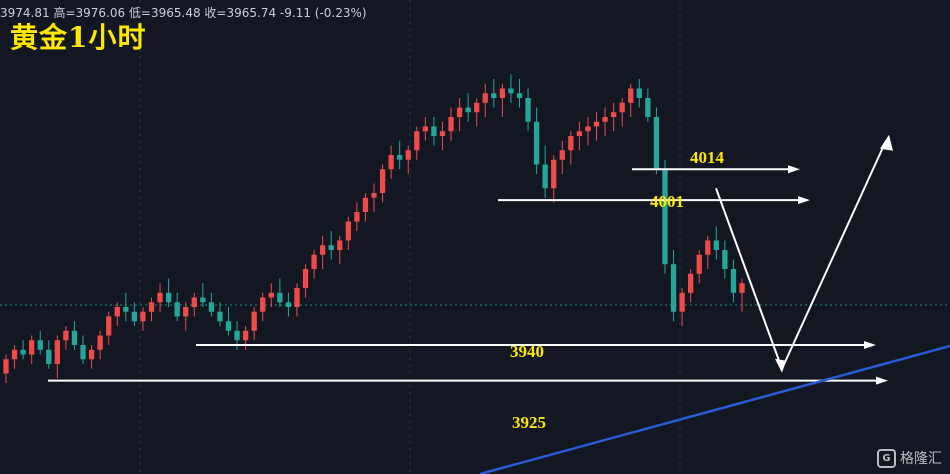 The width and height of the screenshot is (950, 474). I want to click on level-label-4014: 4014, so click(707, 157).